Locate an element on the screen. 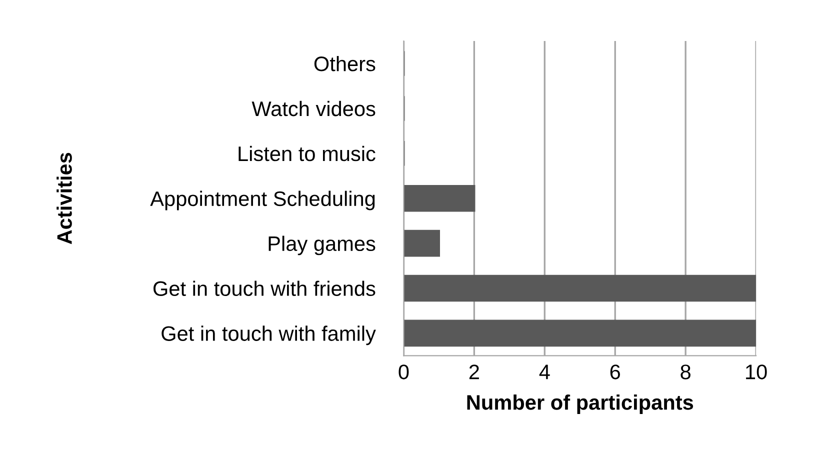 This screenshot has width=829, height=456. x-tick-label: 10 is located at coordinates (756, 372).